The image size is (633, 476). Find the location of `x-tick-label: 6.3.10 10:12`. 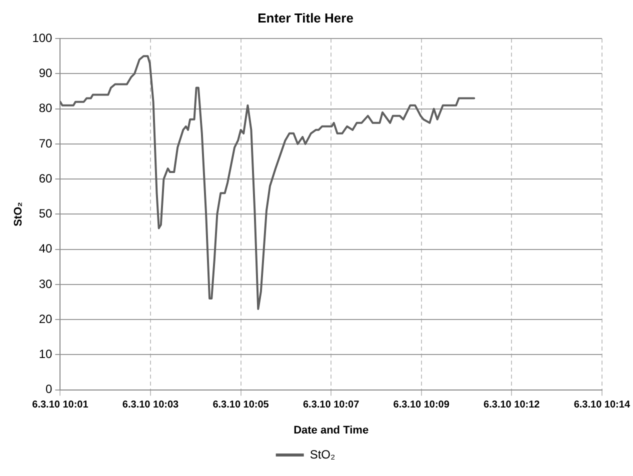

x-tick-label: 6.3.10 10:12 is located at coordinates (512, 405).